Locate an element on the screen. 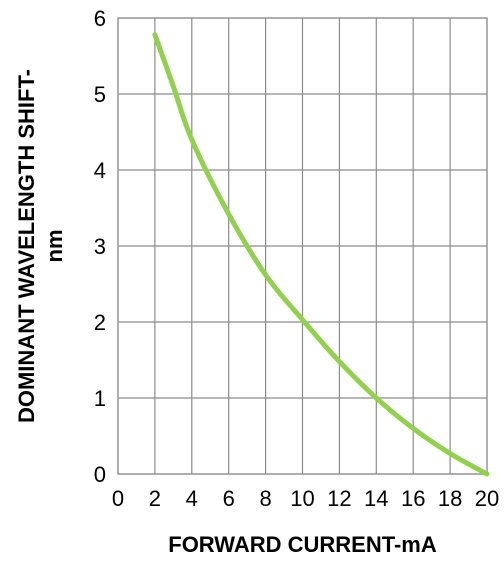 The width and height of the screenshot is (504, 566). x-tick-label: 10 is located at coordinates (302, 498).